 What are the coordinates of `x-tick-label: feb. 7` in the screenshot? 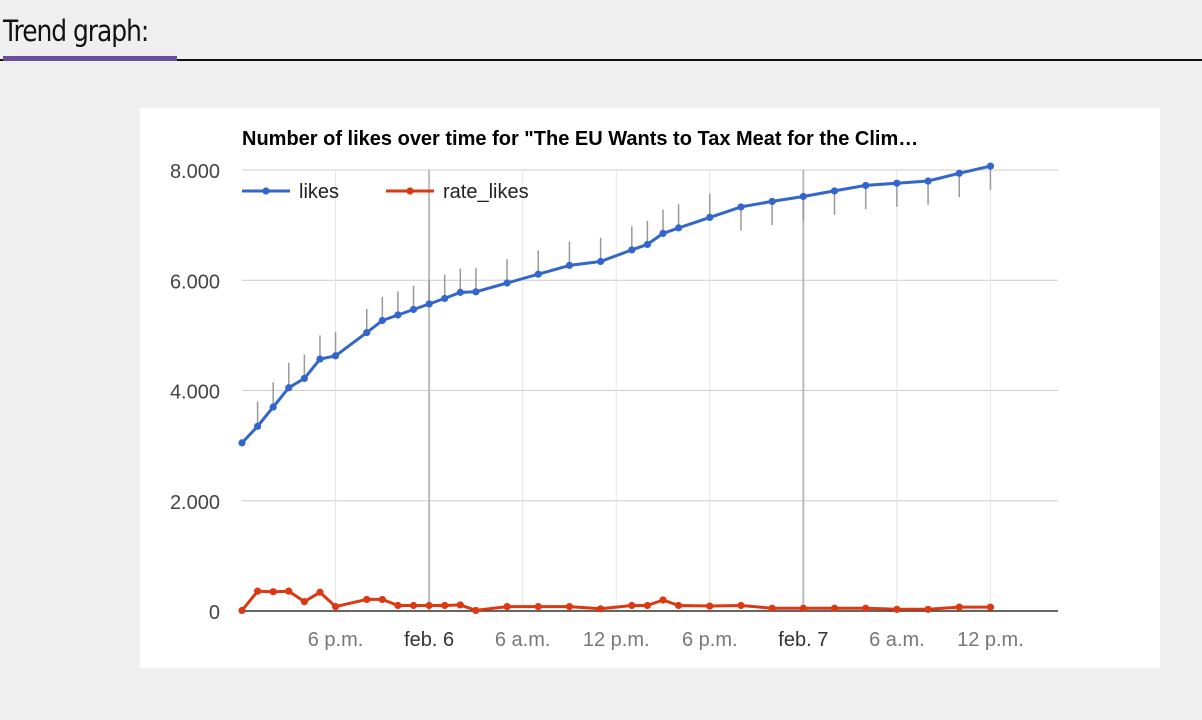 It's located at (803, 640).